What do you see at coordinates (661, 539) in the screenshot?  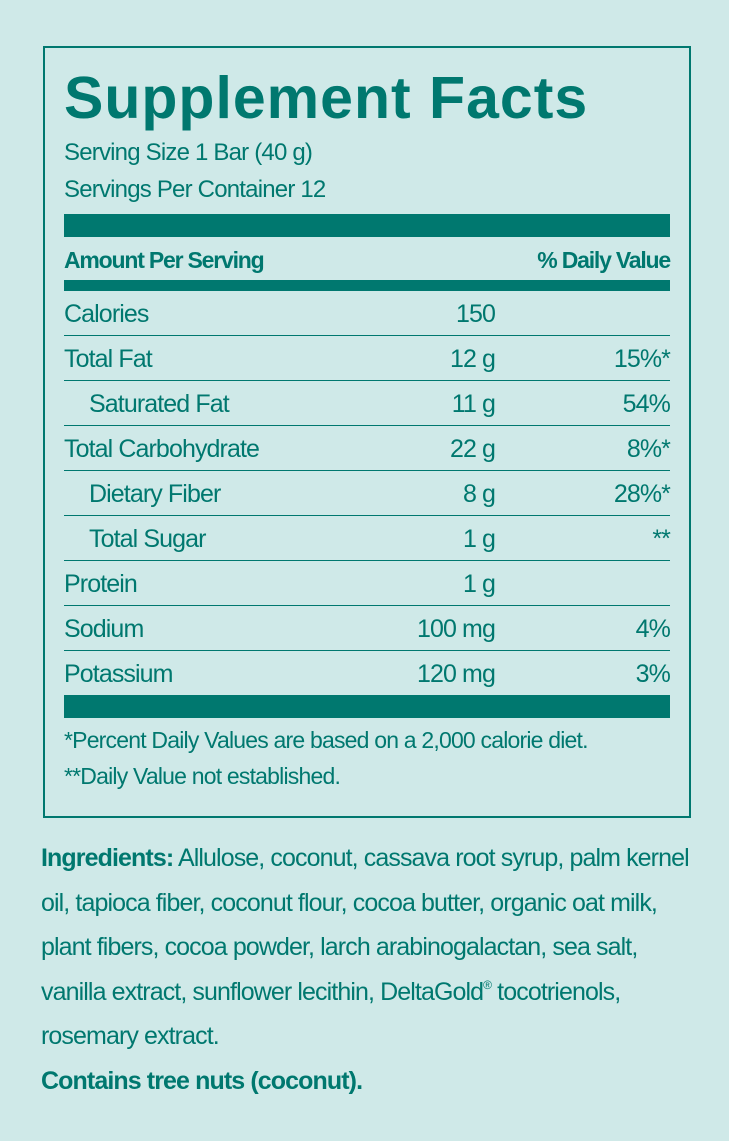 I see `nutrient-daily-value: **` at bounding box center [661, 539].